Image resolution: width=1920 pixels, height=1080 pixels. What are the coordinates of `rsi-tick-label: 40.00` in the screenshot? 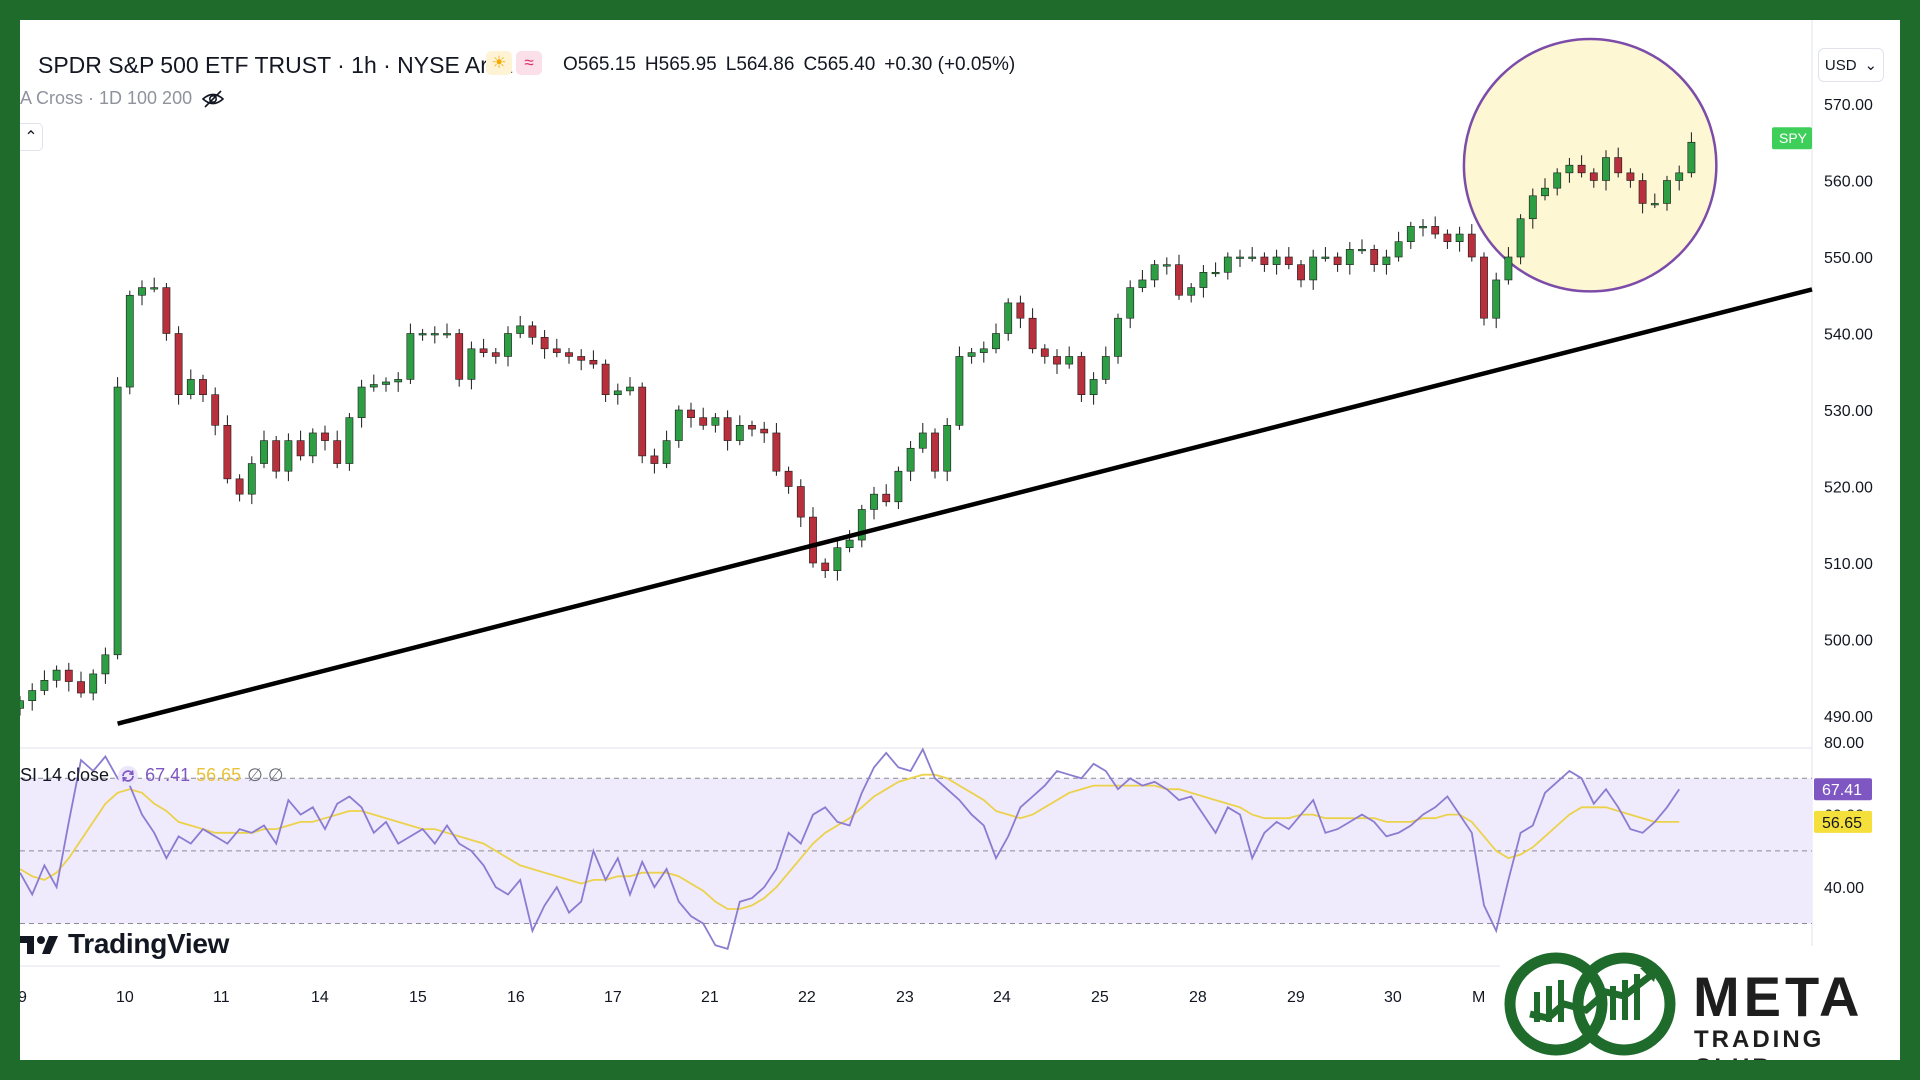 It's located at (1844, 888).